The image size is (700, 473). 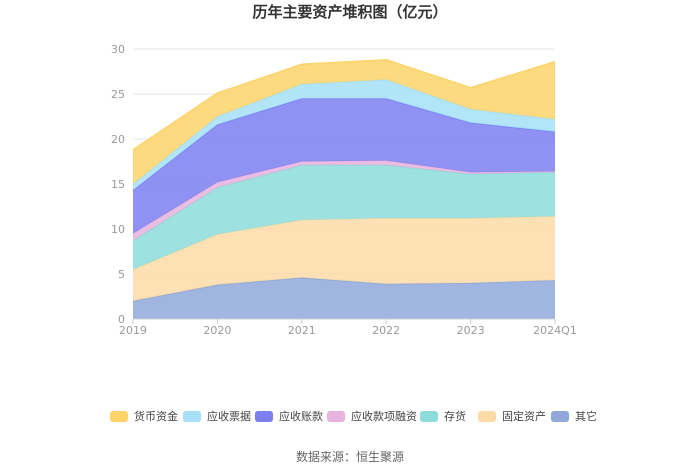 I want to click on x-tick-label: 2023, so click(x=471, y=330).